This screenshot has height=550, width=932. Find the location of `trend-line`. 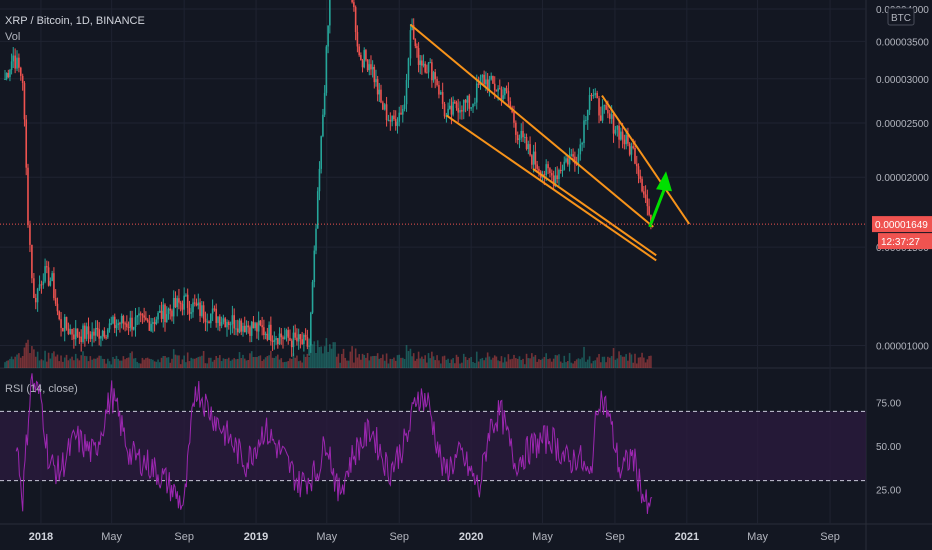

trend-line is located at coordinates (594, 212).